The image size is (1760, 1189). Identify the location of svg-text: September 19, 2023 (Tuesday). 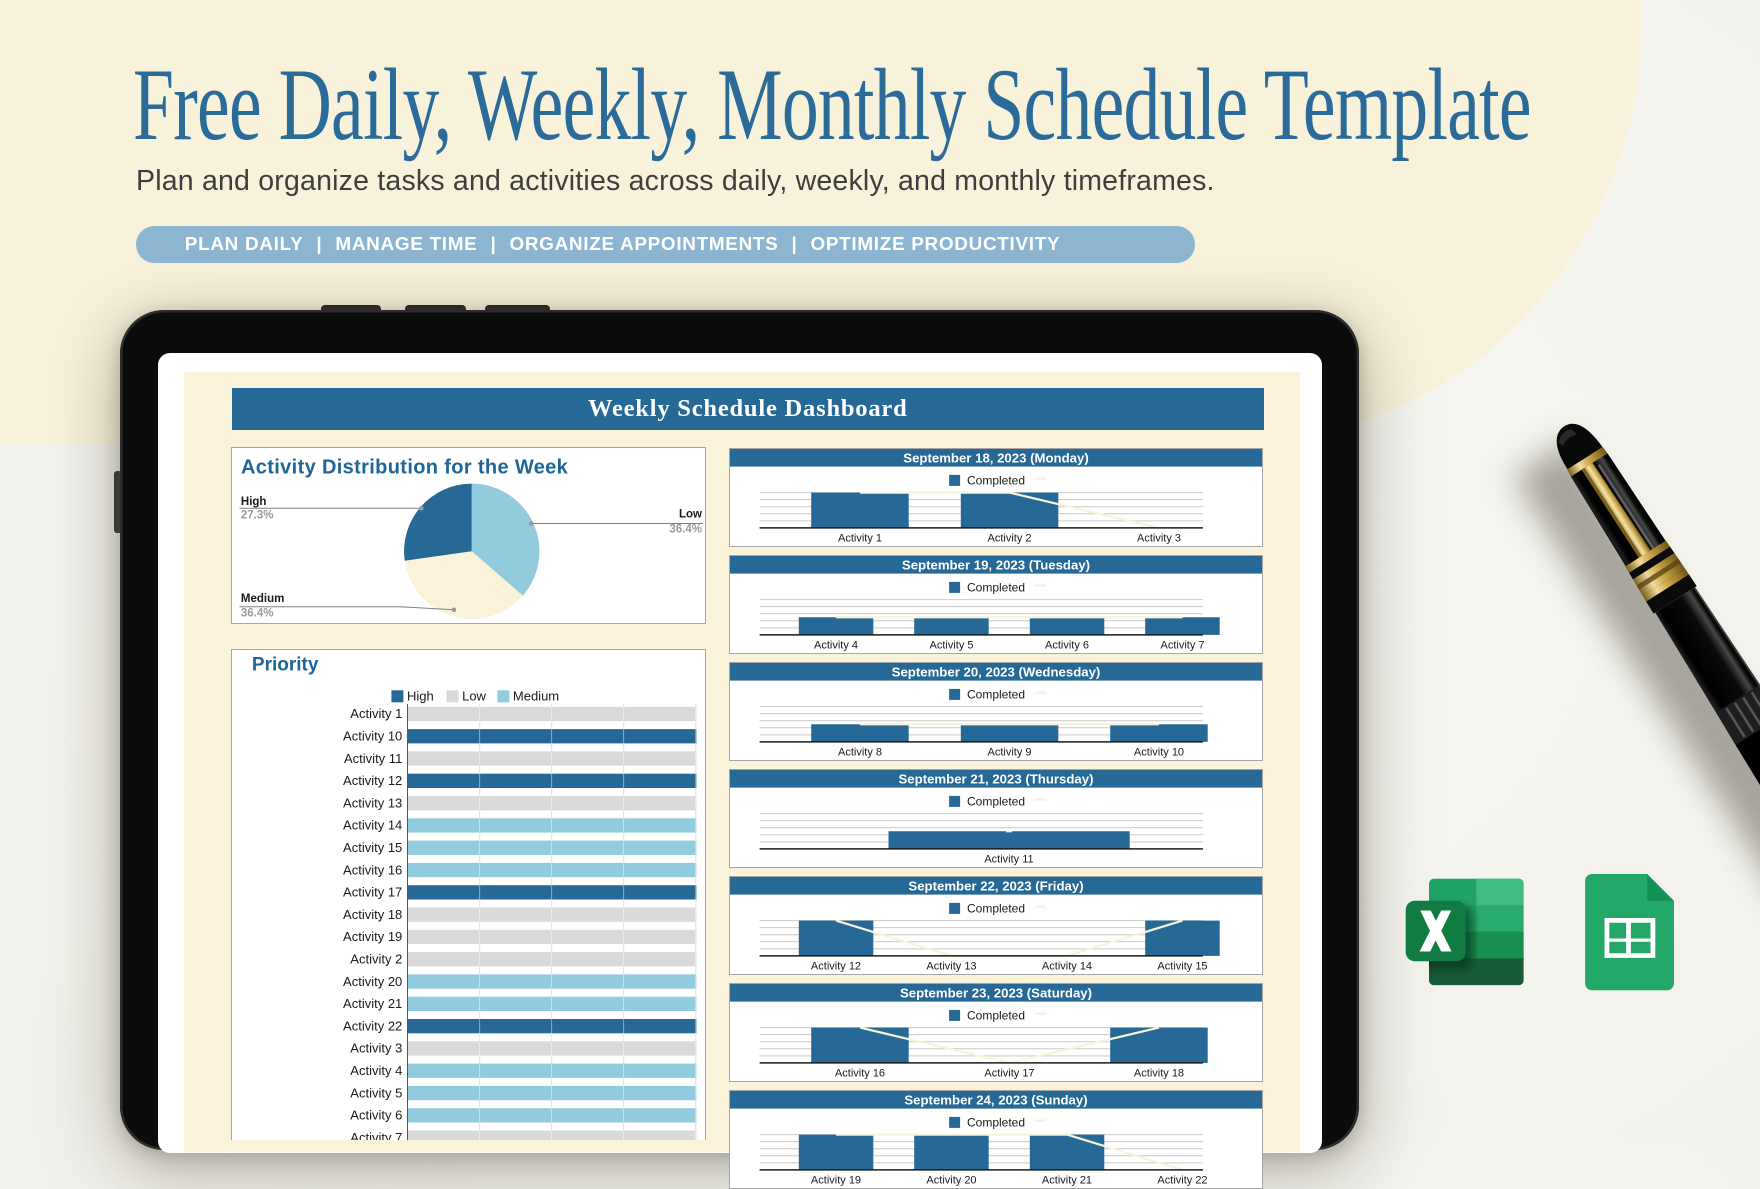
(995, 564).